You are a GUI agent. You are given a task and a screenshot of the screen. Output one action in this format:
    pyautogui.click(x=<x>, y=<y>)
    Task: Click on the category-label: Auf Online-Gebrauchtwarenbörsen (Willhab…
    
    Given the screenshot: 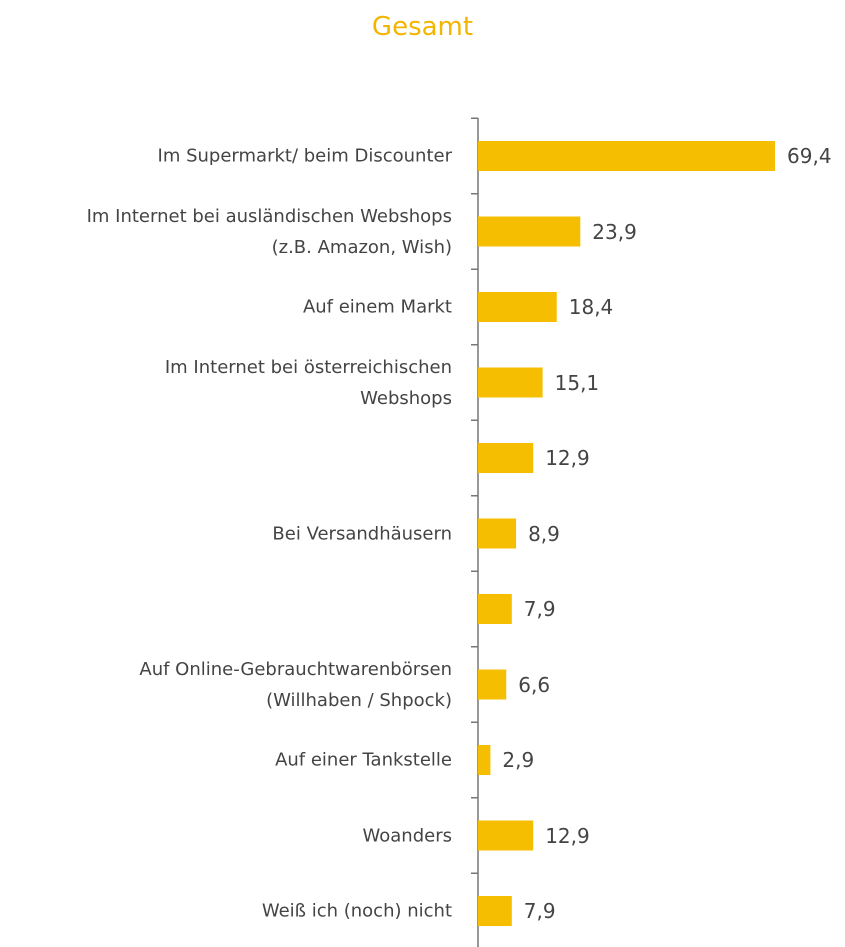 What is the action you would take?
    pyautogui.click(x=295, y=684)
    